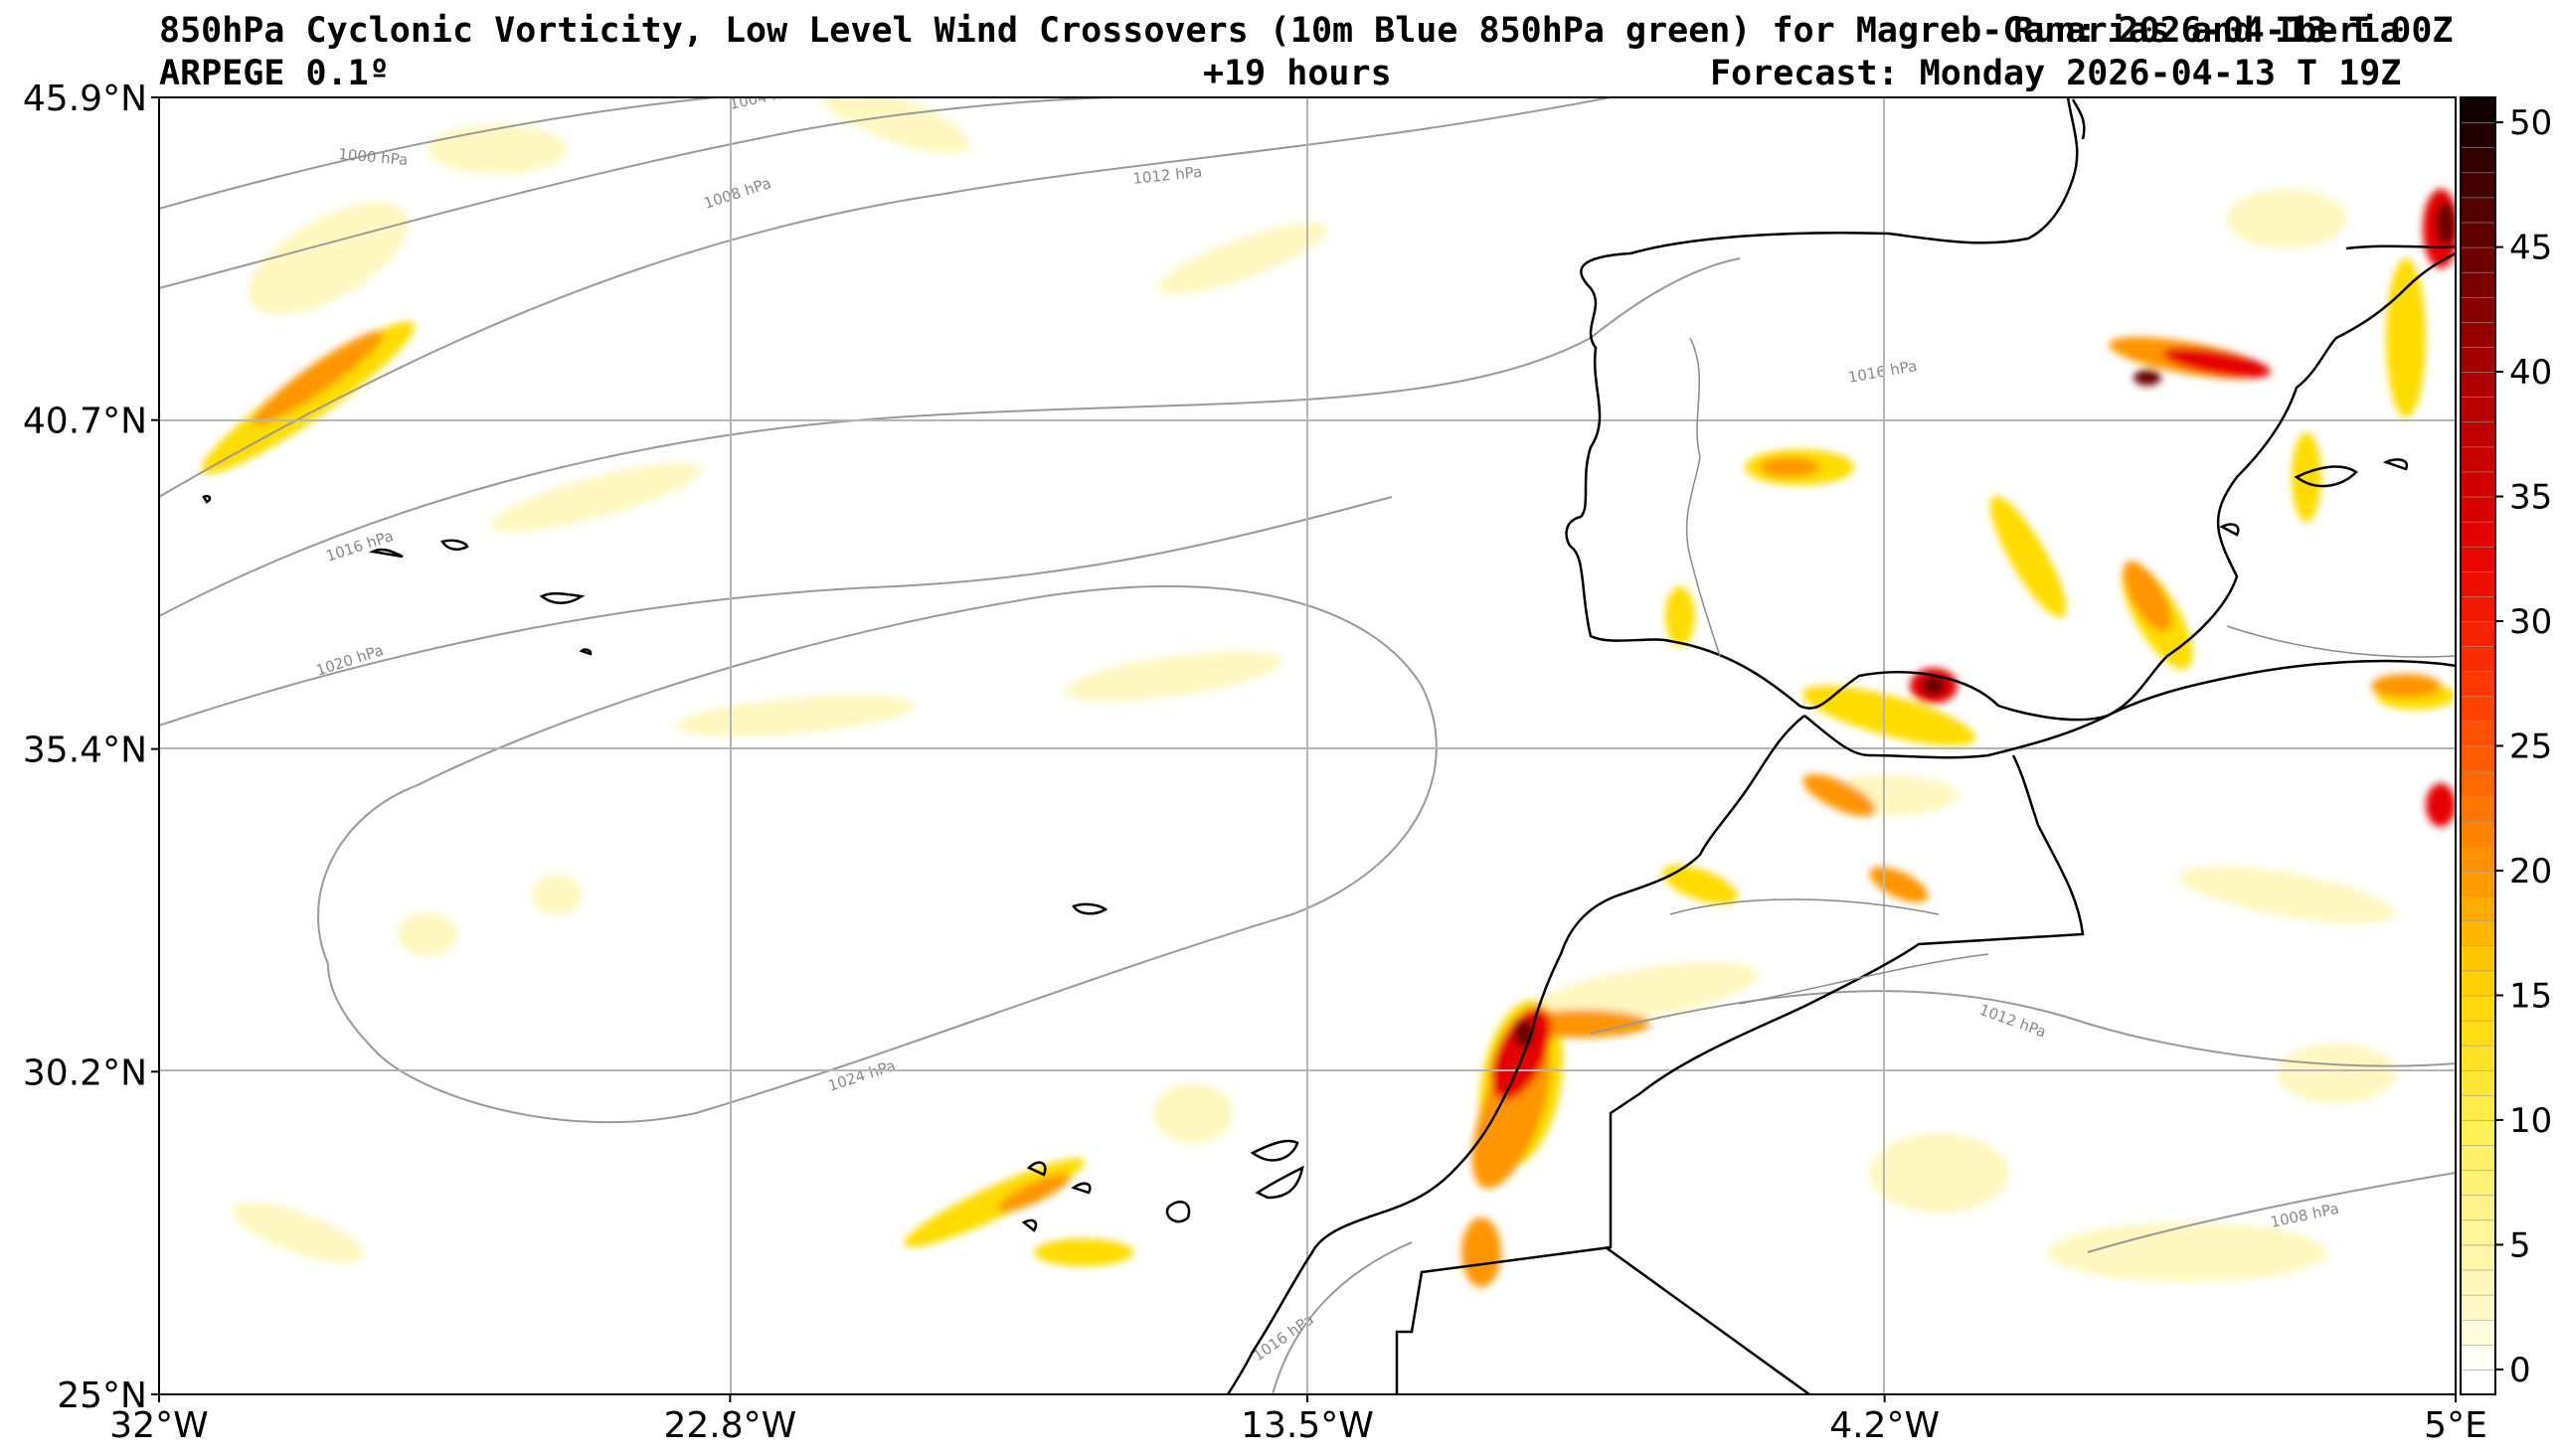 The height and width of the screenshot is (1456, 2560). I want to click on colorbar-tick-label: 10, so click(2530, 1121).